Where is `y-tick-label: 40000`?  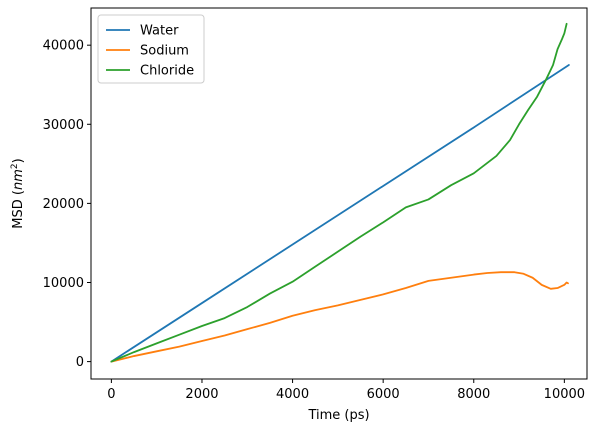
y-tick-label: 40000 is located at coordinates (63, 46).